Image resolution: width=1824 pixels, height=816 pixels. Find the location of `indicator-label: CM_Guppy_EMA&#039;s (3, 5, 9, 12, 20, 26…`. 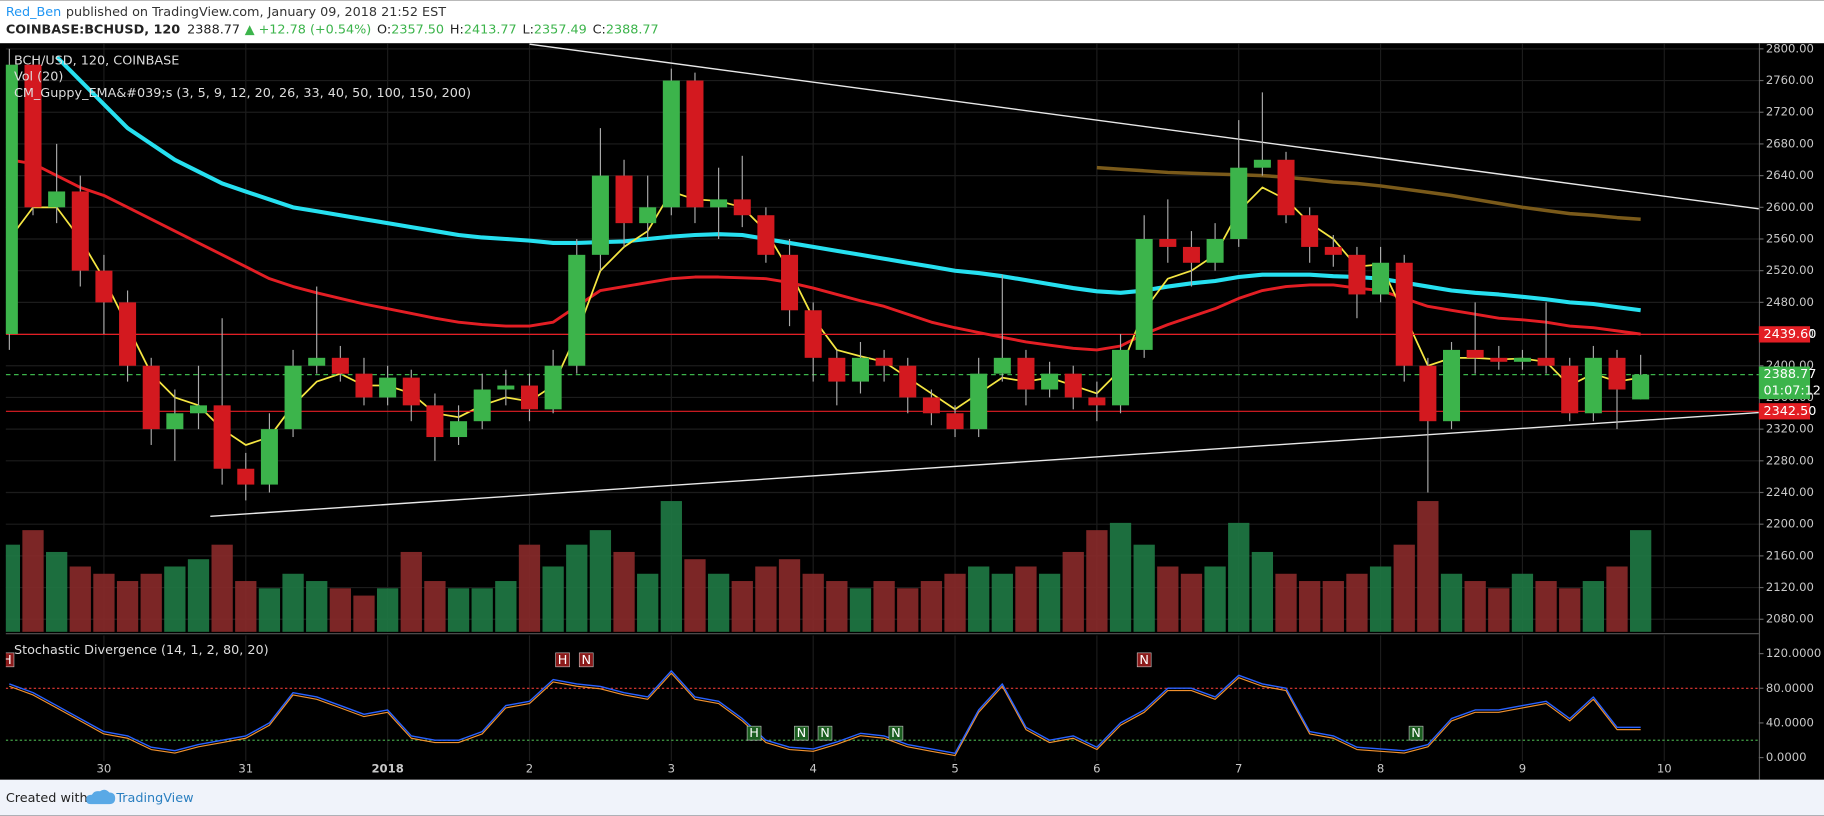

indicator-label: CM_Guppy_EMA&#039;s (3, 5, 9, 12, 20, 26… is located at coordinates (242, 93).